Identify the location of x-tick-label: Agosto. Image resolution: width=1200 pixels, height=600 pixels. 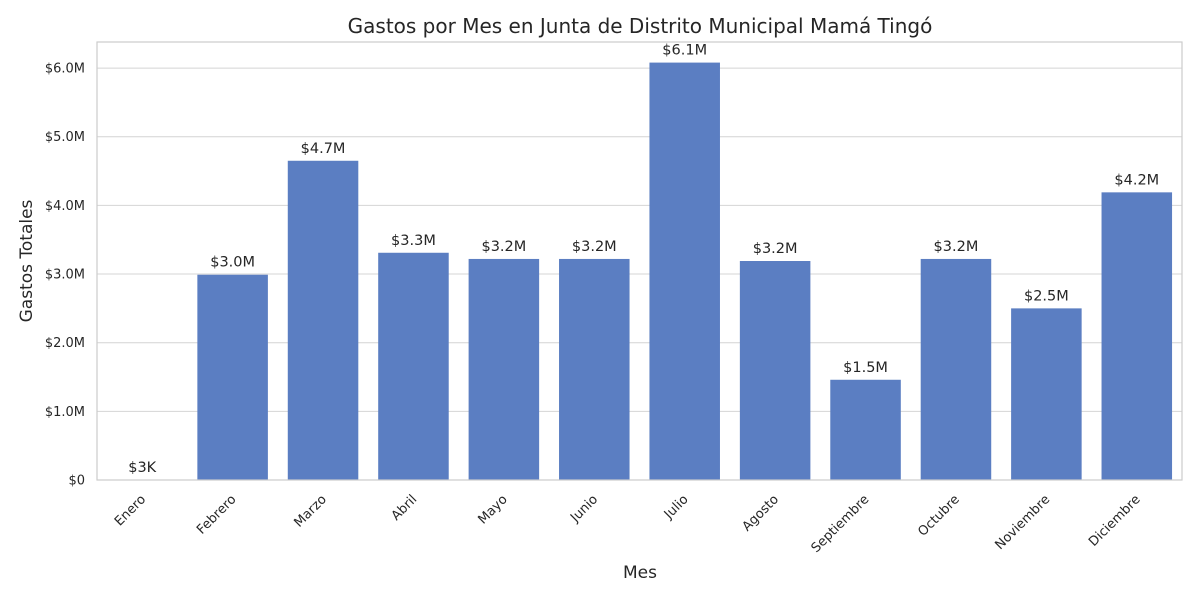
(761, 513).